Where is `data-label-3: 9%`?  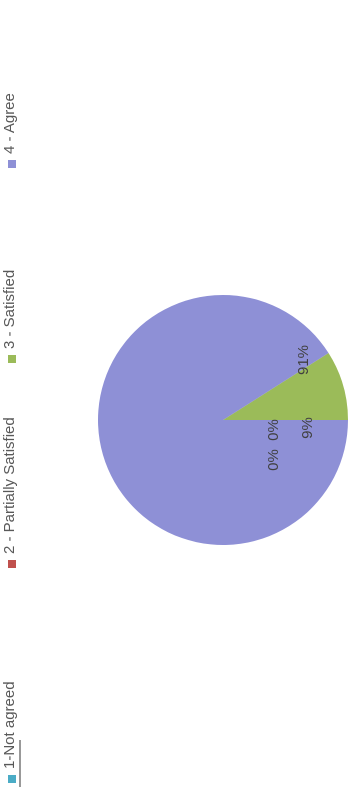 data-label-3: 9% is located at coordinates (307, 428).